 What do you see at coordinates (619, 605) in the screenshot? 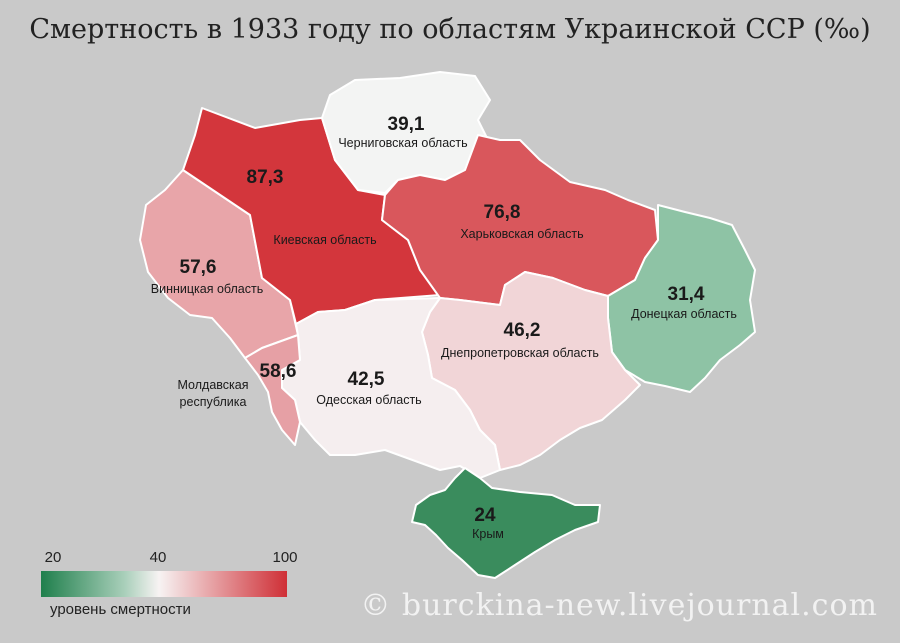
I see `credit-watermark: © burckina-new.livejournal.com` at bounding box center [619, 605].